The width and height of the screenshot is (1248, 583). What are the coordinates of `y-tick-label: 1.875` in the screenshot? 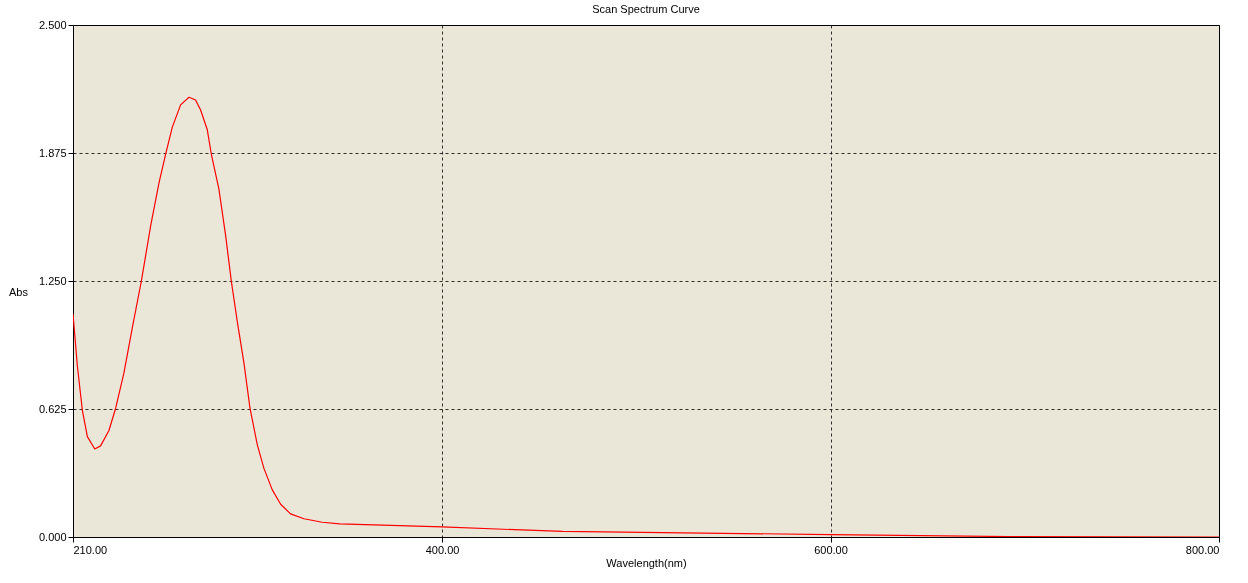 It's located at (52, 152).